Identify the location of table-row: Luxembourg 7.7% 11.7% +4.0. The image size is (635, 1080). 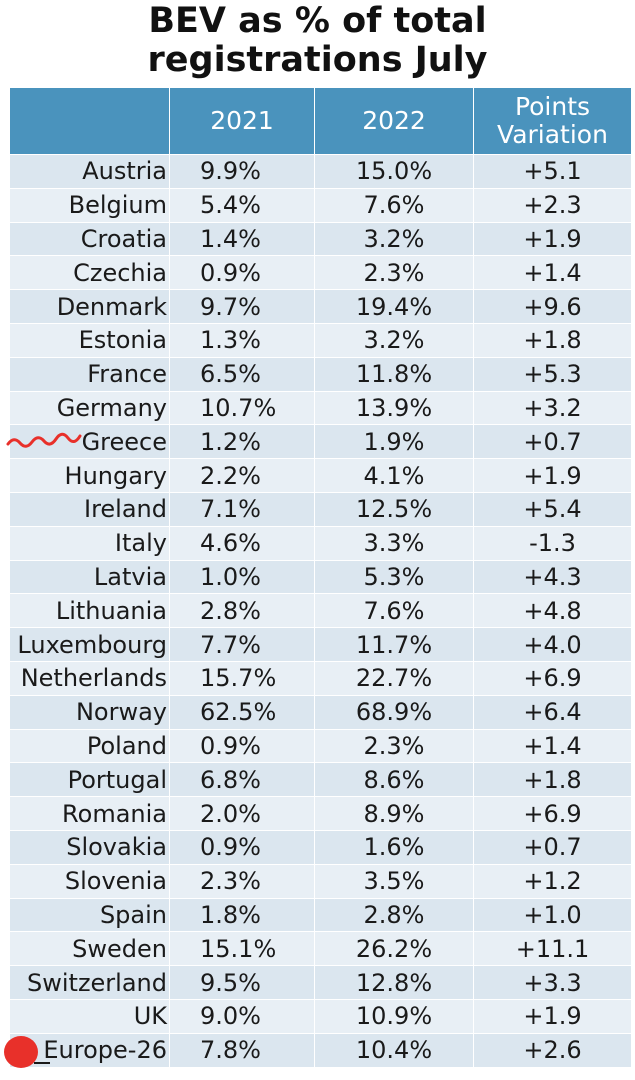
(320, 644).